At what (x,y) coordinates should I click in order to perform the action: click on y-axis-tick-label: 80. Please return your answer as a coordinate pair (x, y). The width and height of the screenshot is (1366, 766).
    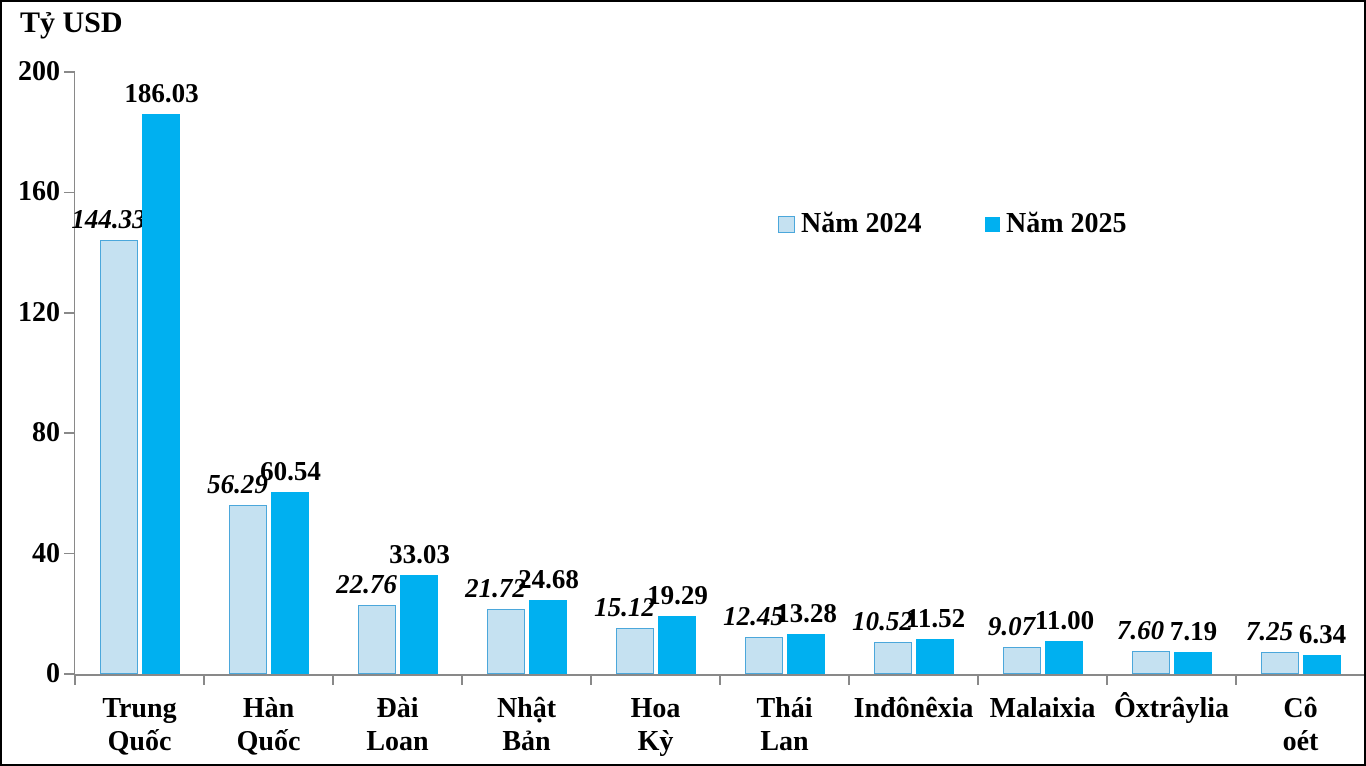
    Looking at the image, I should click on (46, 433).